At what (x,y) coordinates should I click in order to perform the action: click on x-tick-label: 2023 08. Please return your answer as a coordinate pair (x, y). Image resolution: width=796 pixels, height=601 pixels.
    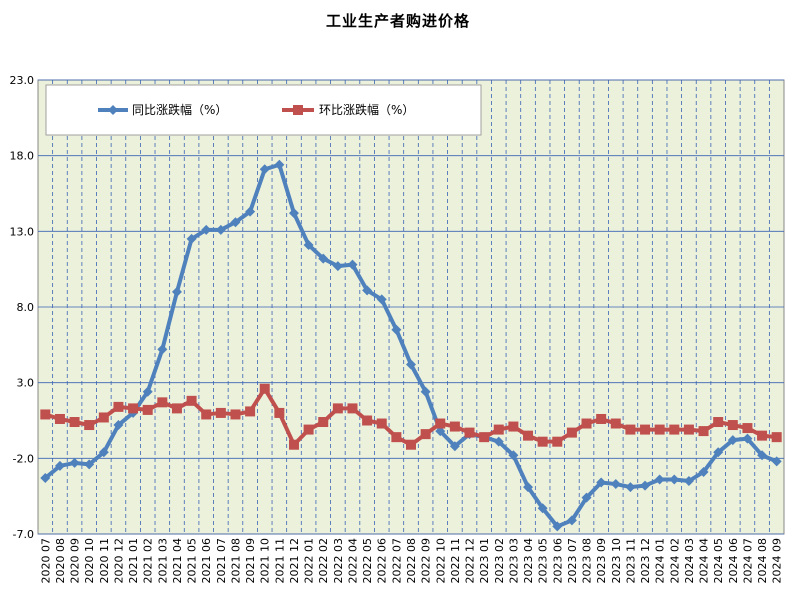
    Looking at the image, I should click on (587, 561).